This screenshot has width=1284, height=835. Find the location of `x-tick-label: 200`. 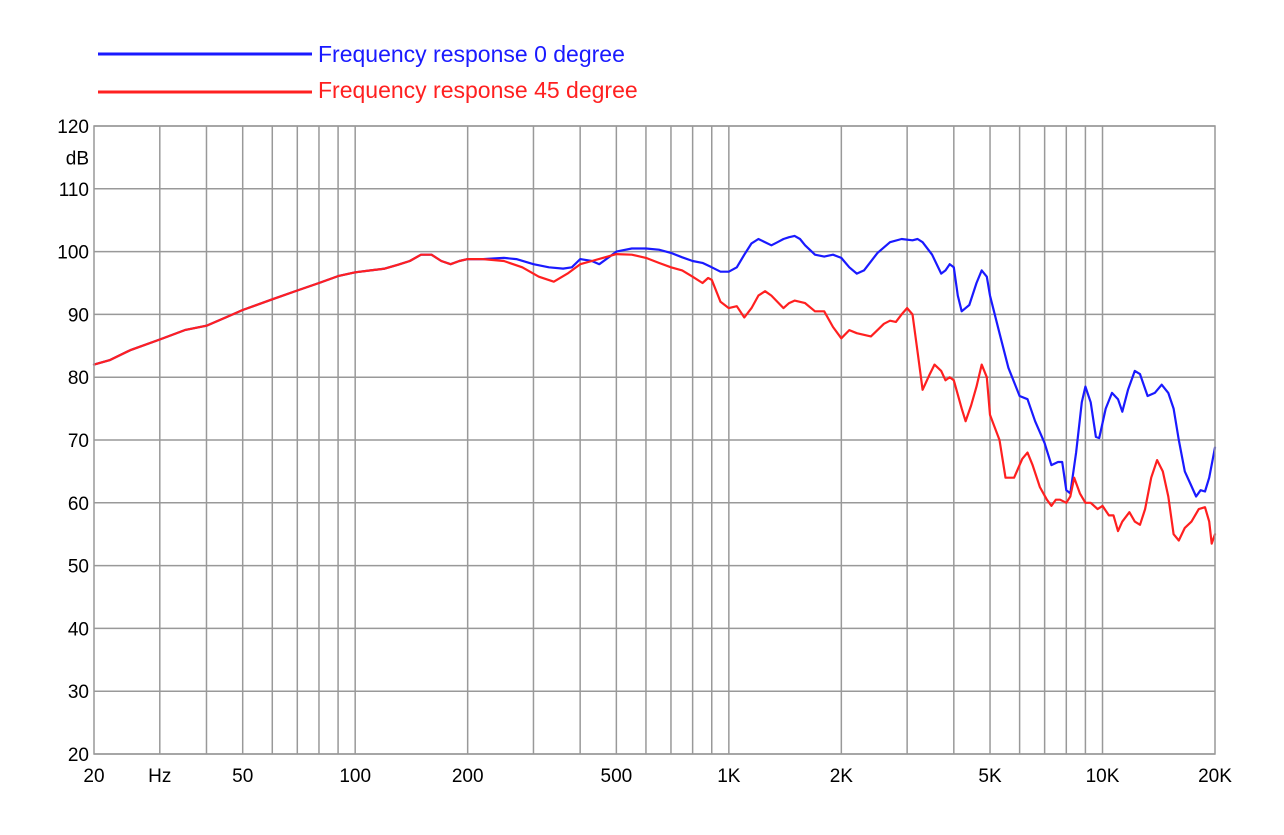

x-tick-label: 200 is located at coordinates (468, 776).